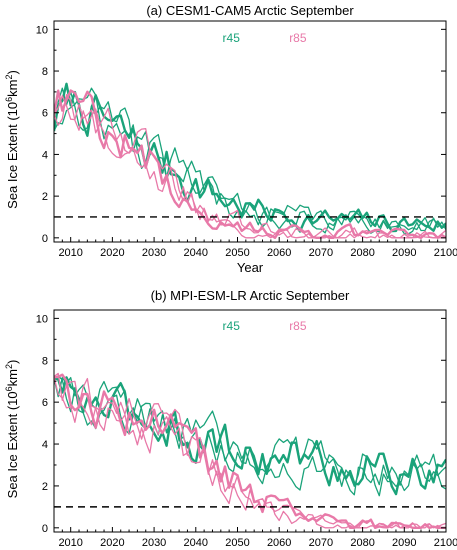  What do you see at coordinates (250, 295) in the screenshot?
I see `chart-title: (b) MPI-ESM-LR Arctic September` at bounding box center [250, 295].